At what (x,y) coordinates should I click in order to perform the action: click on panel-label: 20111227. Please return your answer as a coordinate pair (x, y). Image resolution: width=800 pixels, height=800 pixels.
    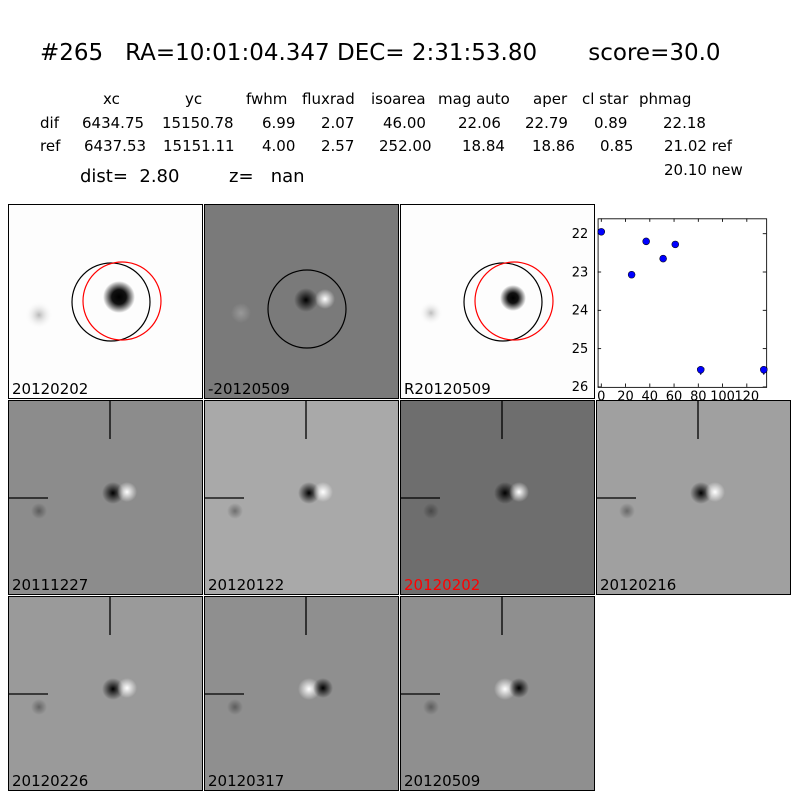
    Looking at the image, I should click on (50, 585).